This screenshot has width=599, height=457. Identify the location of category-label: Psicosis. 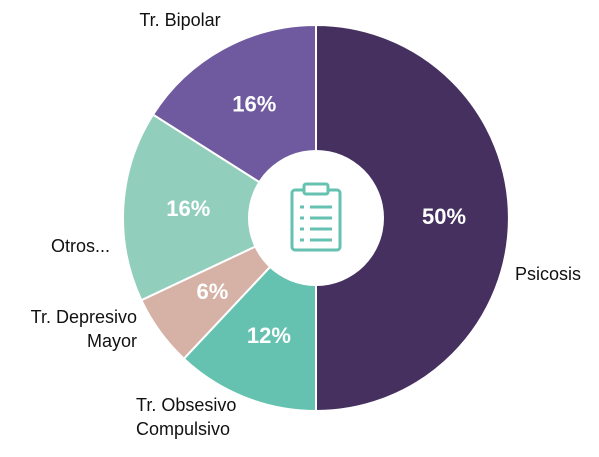
(548, 274).